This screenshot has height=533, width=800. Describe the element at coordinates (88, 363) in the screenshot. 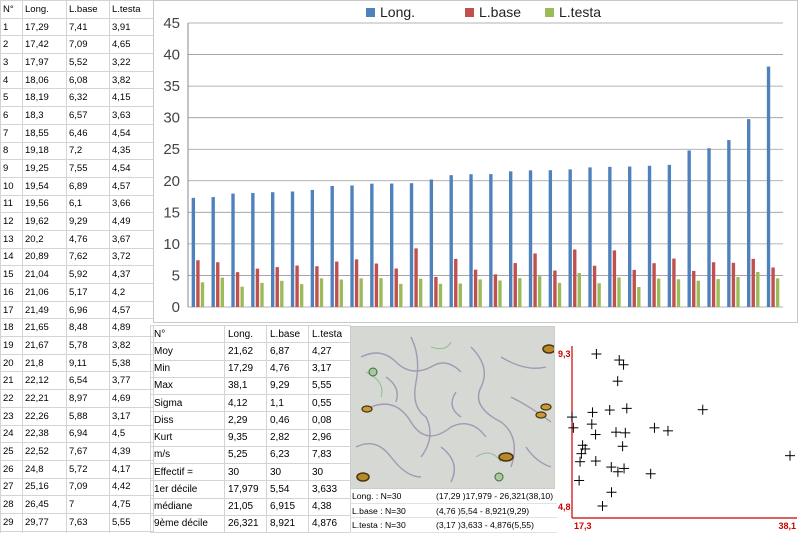

I see `row-lbase: 9,11` at that location.